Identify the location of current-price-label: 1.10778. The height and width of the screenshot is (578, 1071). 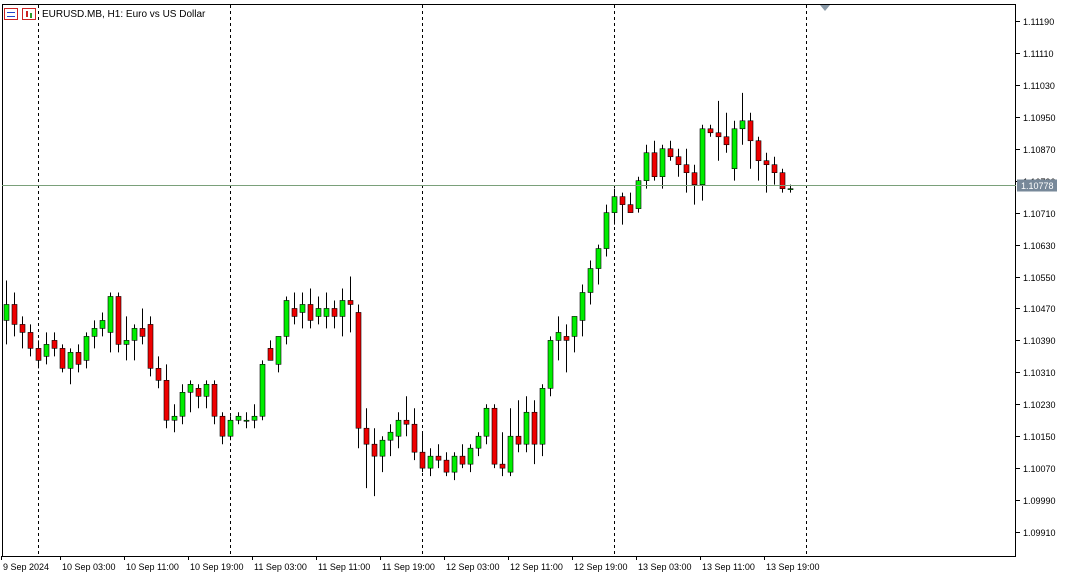
(1037, 186).